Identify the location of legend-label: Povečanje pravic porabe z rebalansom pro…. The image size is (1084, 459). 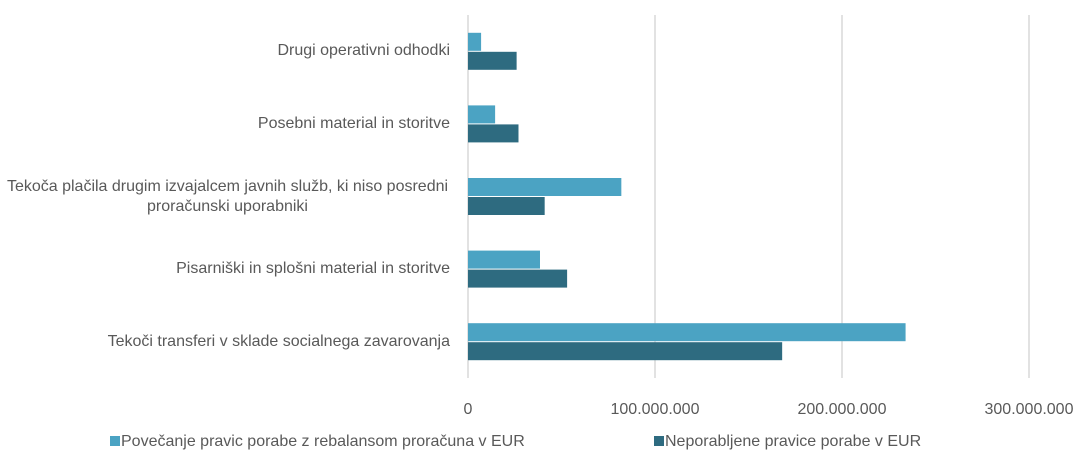
(323, 441).